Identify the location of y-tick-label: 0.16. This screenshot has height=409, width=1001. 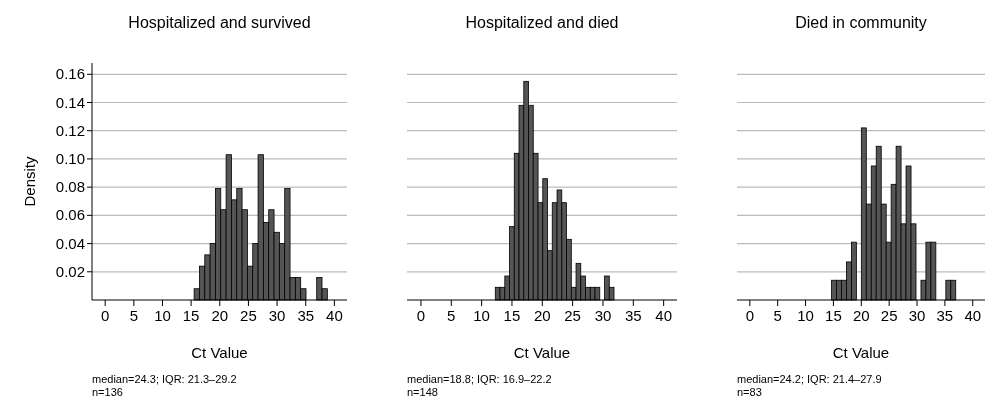
(70, 74).